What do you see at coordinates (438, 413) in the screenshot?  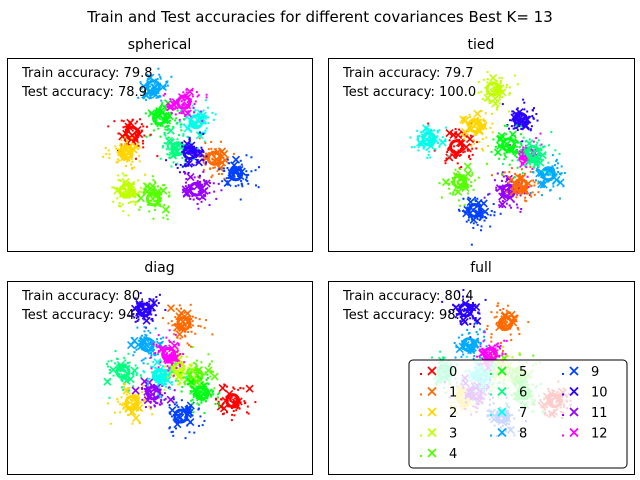 I see `legend-entry: 2` at bounding box center [438, 413].